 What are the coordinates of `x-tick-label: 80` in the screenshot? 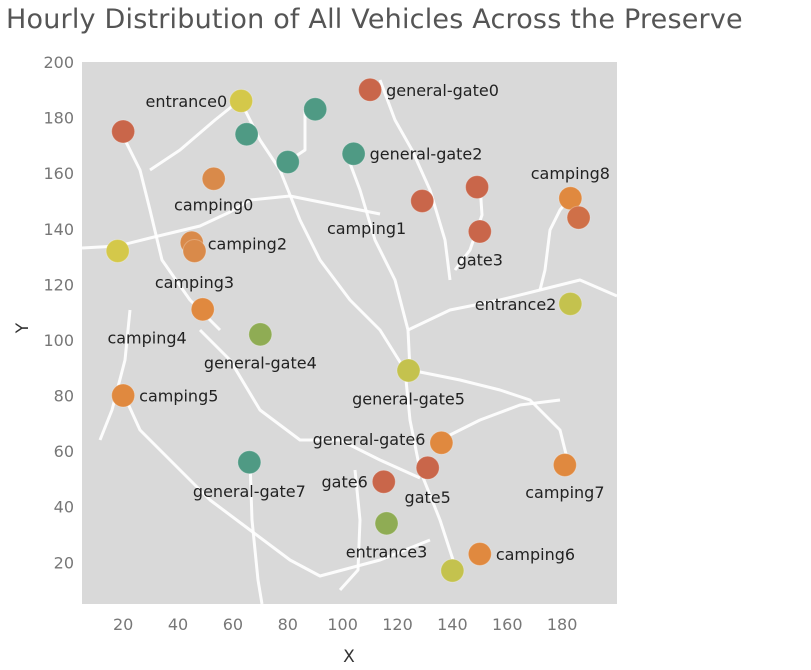 It's located at (288, 624).